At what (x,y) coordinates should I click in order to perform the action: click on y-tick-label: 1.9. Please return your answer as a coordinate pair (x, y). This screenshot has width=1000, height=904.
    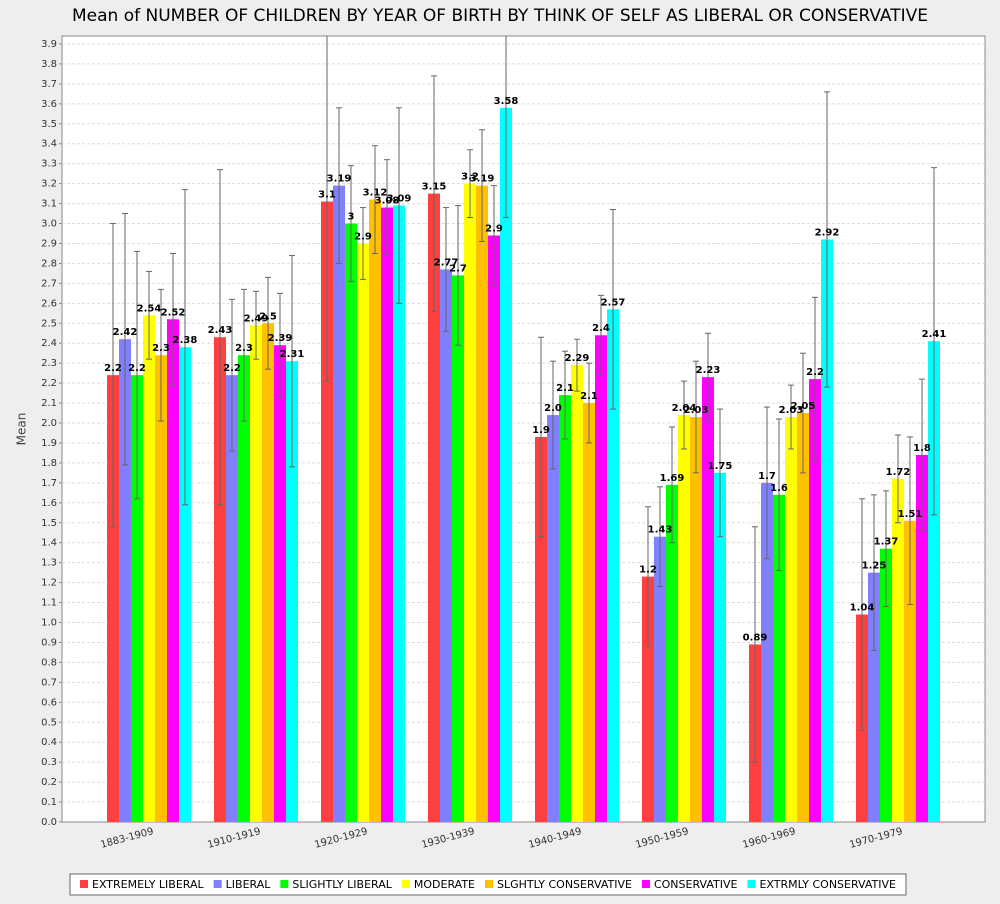
    Looking at the image, I should click on (49, 443).